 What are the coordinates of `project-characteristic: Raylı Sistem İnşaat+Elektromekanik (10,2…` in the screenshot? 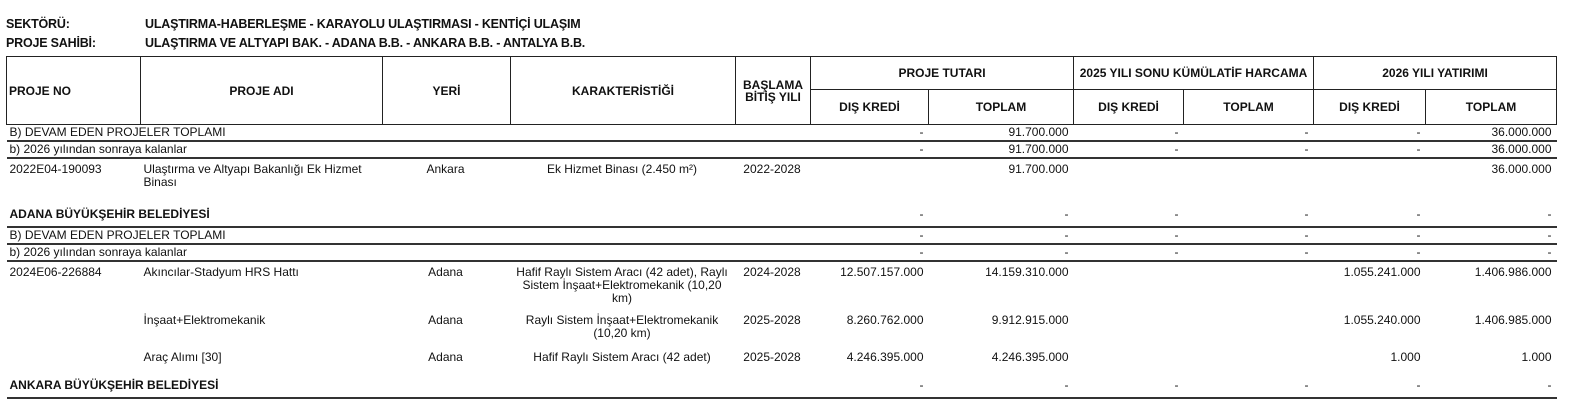 It's located at (622, 326).